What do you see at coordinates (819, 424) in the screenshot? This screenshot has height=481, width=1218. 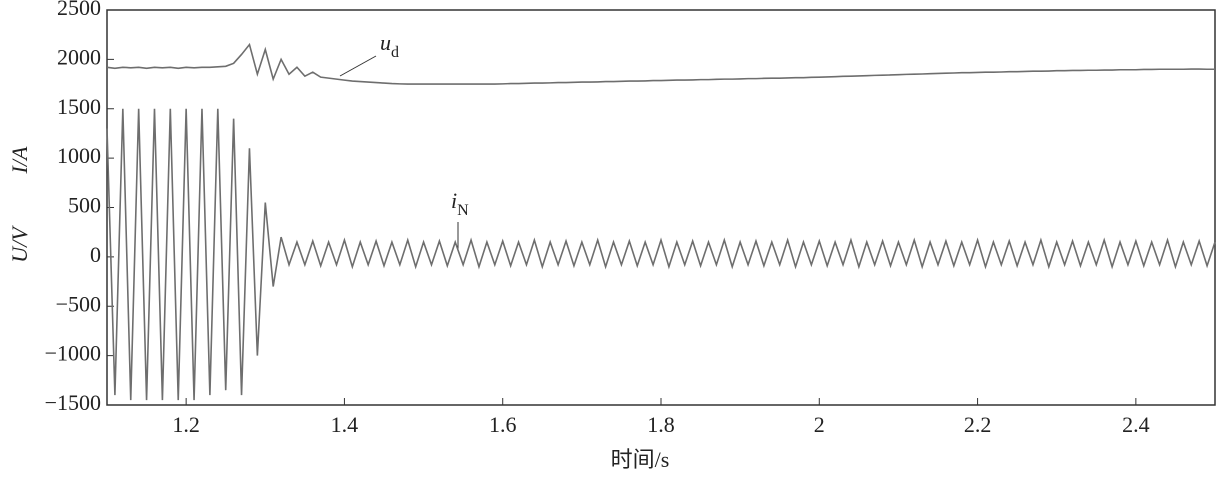 I see `x-tick-label: 2` at bounding box center [819, 424].